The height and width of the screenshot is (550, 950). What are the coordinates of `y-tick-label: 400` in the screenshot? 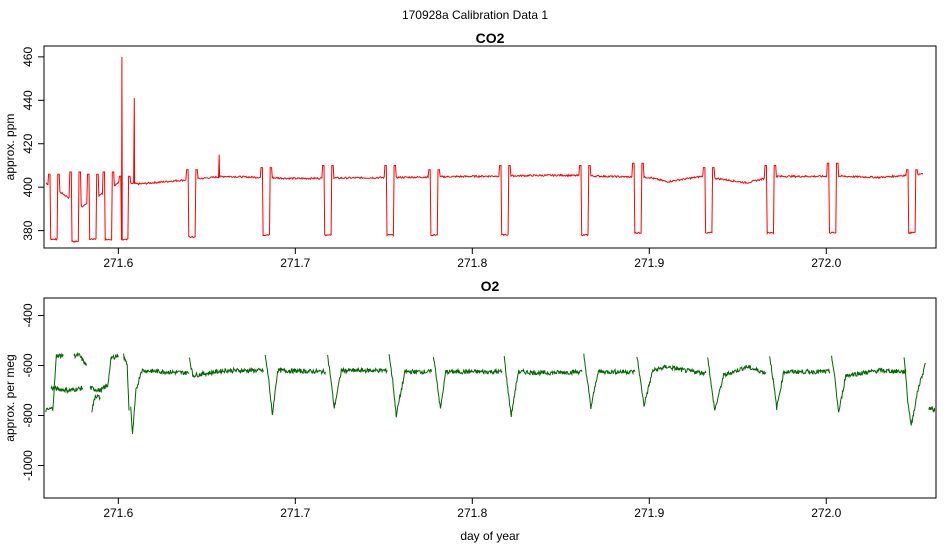 It's located at (28, 187).